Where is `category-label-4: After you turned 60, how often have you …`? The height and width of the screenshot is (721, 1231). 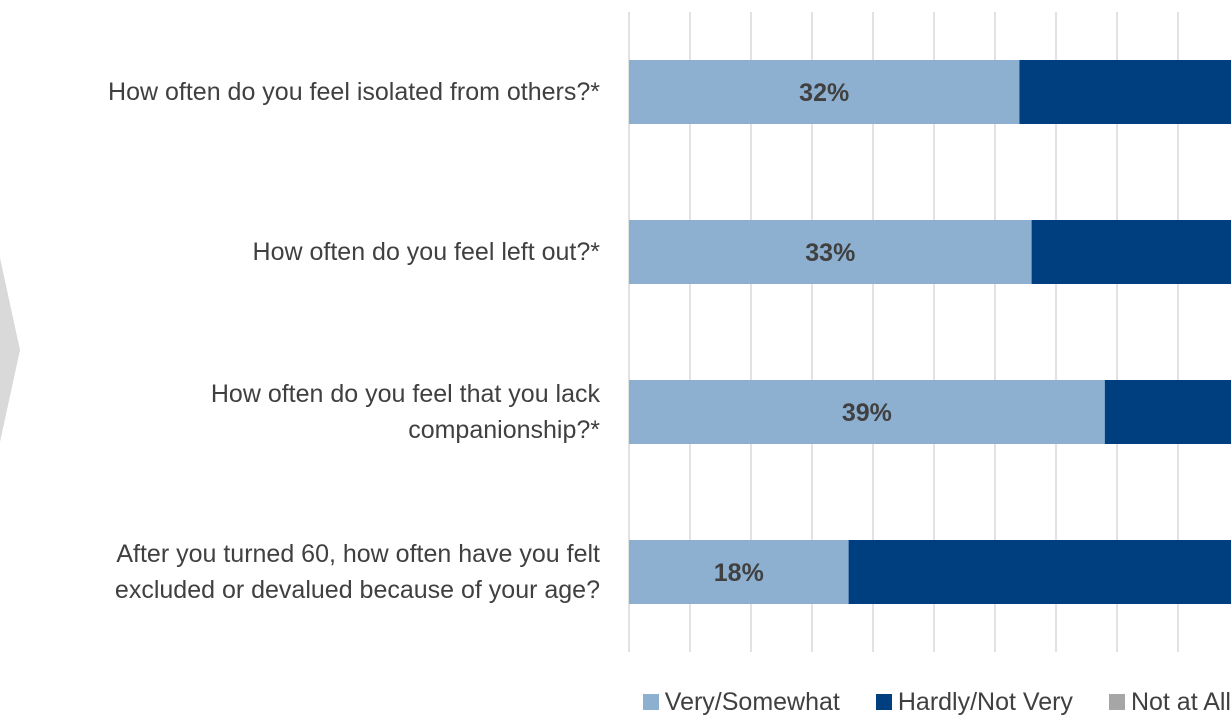 category-label-4: After you turned 60, how often have you … is located at coordinates (300, 572).